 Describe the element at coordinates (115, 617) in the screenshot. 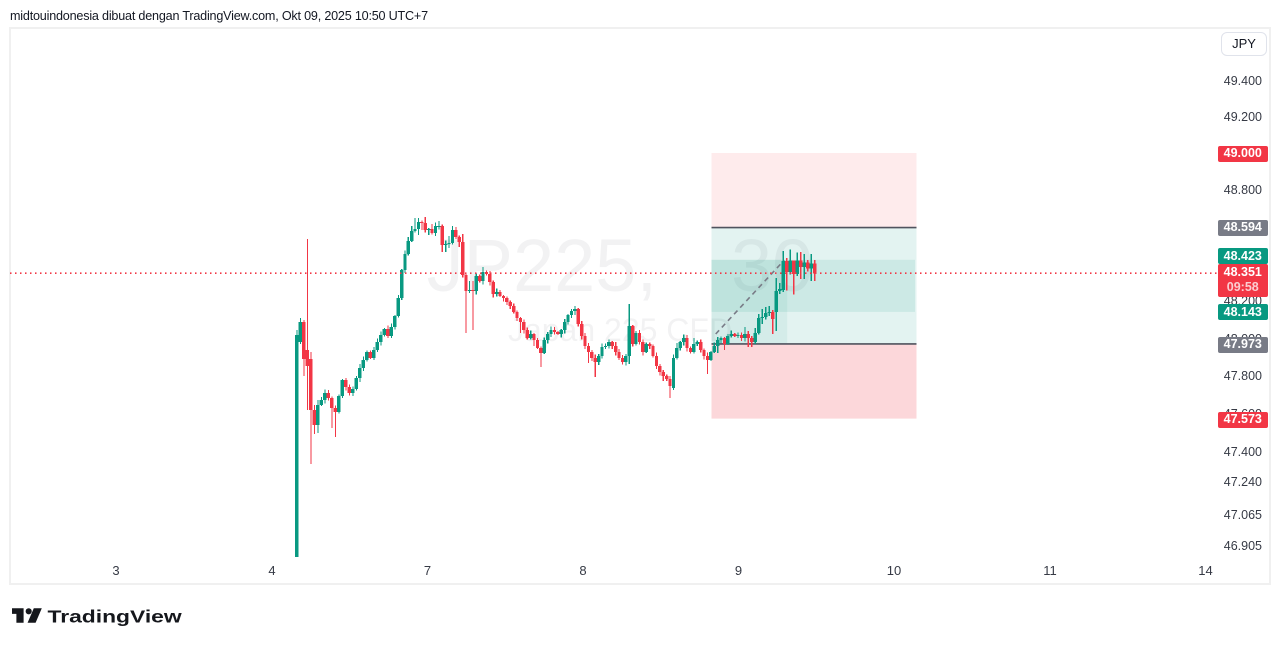

I see `svg-text: TradingView` at that location.